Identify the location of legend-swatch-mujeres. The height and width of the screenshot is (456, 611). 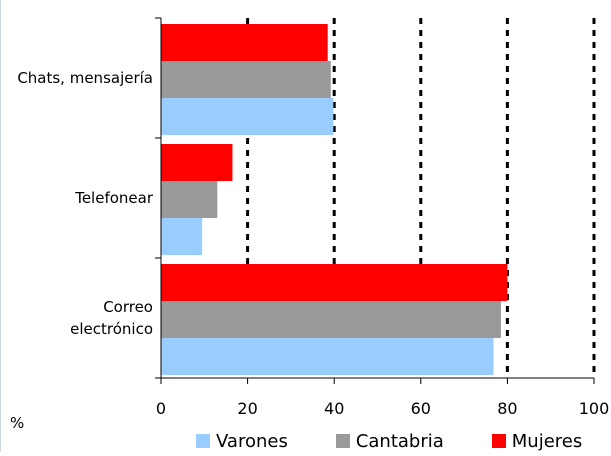
(498, 441).